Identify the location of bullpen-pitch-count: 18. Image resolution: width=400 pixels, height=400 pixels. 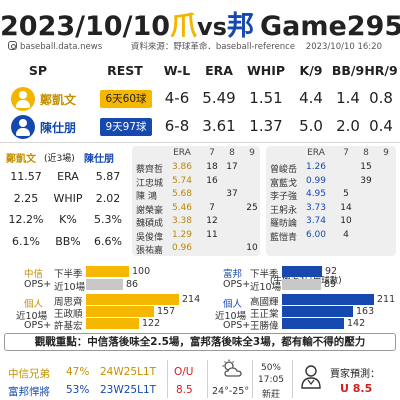
(212, 167).